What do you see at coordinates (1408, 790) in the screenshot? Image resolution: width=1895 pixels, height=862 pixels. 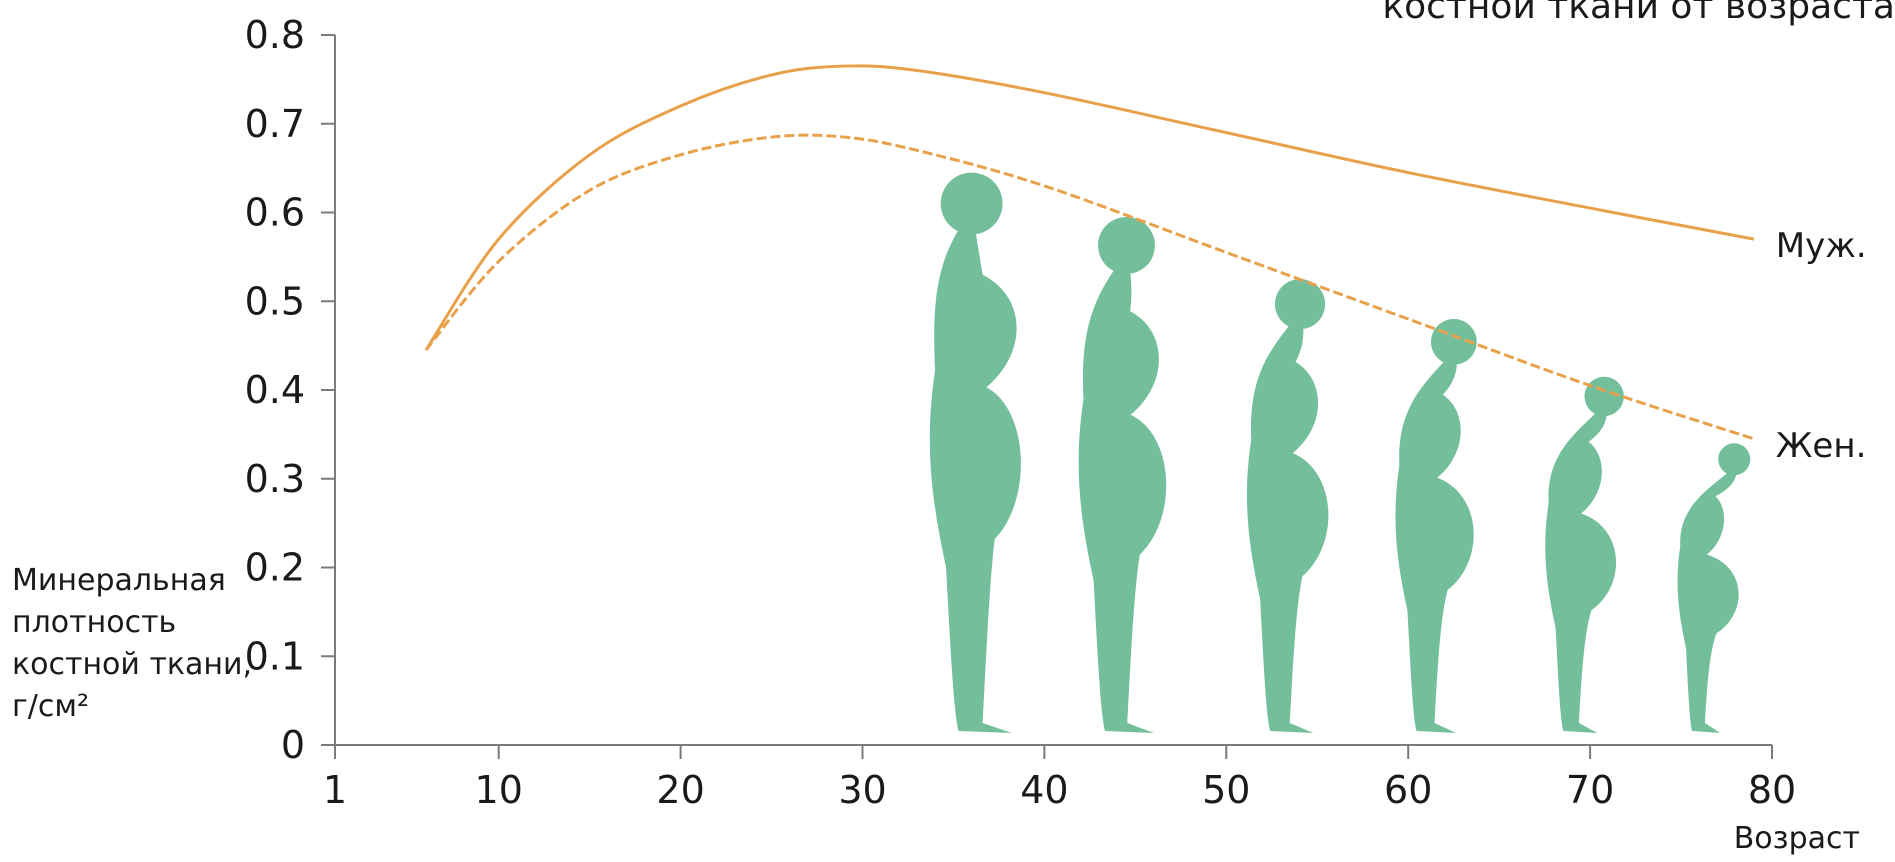 I see `x-tick-label: 60` at bounding box center [1408, 790].